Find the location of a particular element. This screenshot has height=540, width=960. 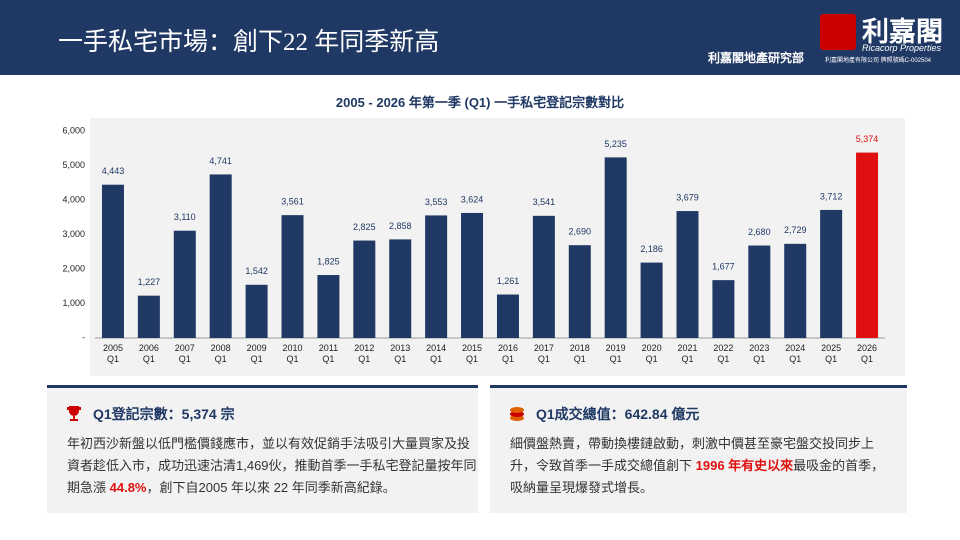

x-tick-label: 2019 Q1 is located at coordinates (615, 353).